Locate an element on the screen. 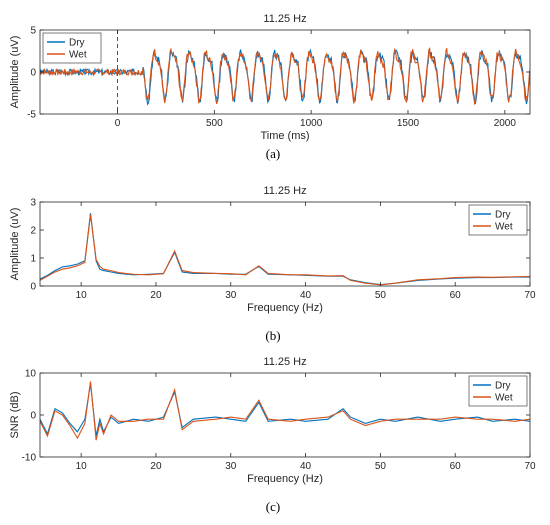 This screenshot has width=550, height=525. y-axis-label: SNR (dB) is located at coordinates (15, 414).